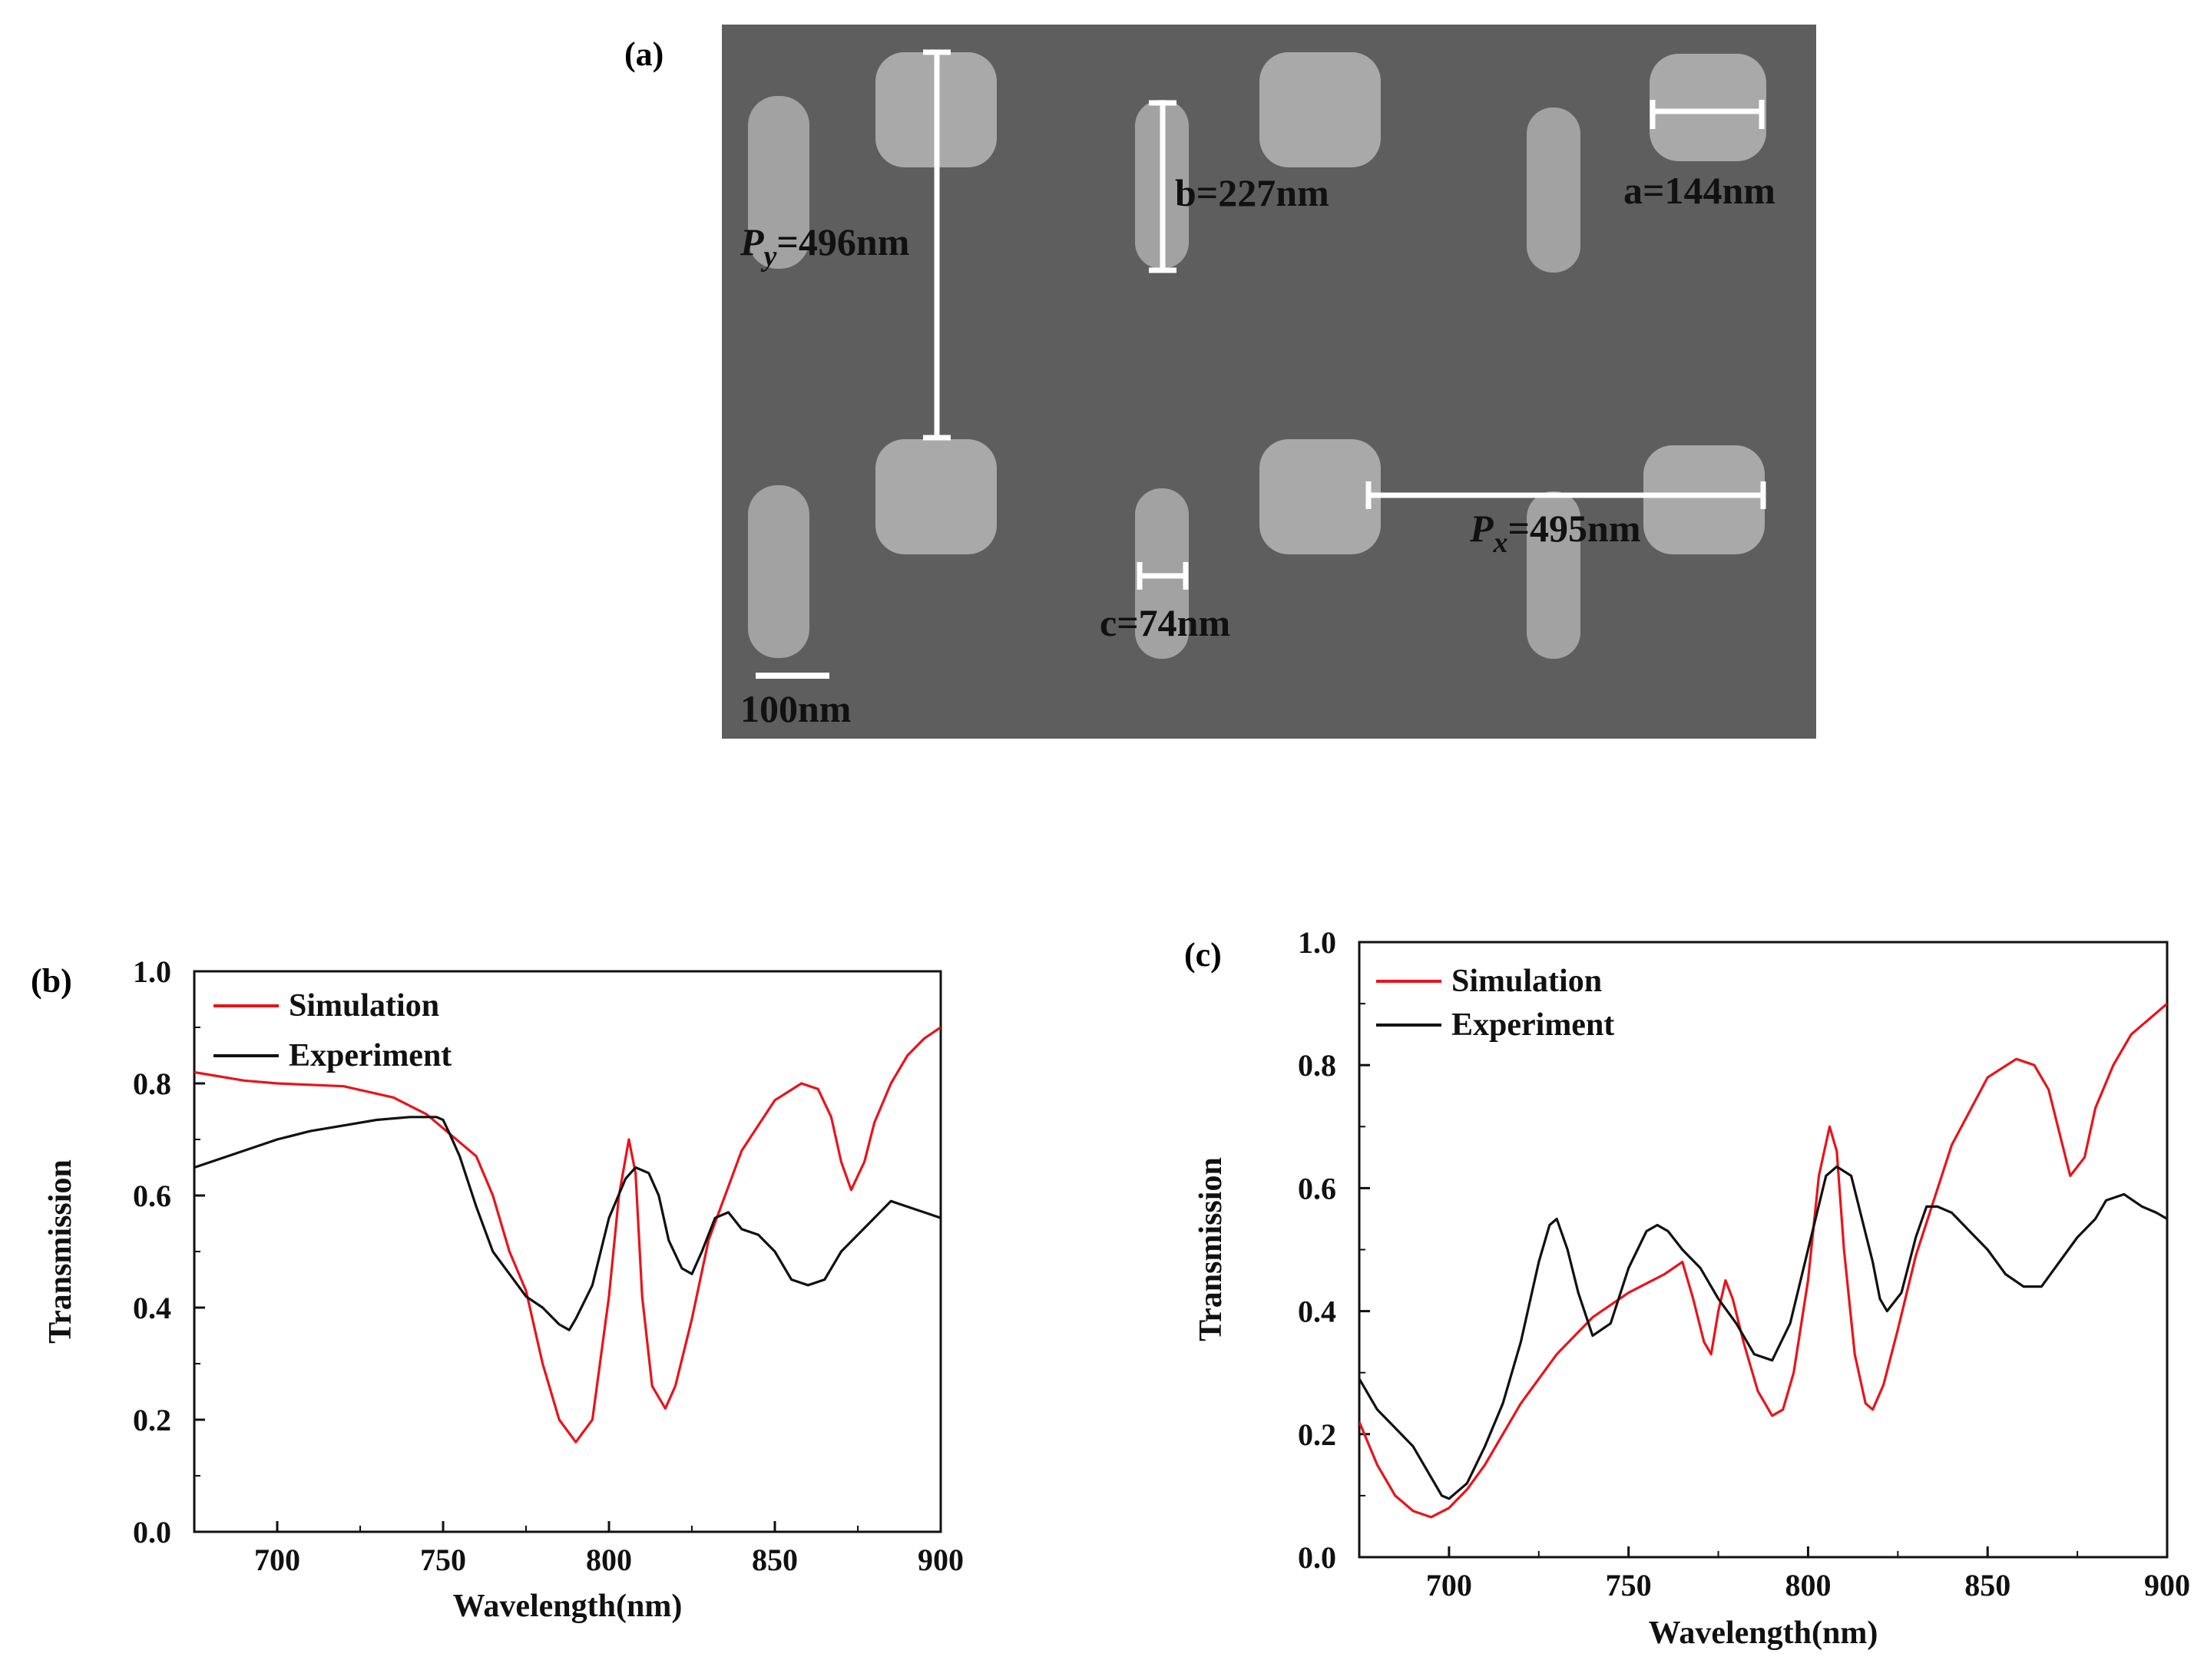 The image size is (2204, 1680). Describe the element at coordinates (1203, 955) in the screenshot. I see `panel-letter: (c)` at that location.